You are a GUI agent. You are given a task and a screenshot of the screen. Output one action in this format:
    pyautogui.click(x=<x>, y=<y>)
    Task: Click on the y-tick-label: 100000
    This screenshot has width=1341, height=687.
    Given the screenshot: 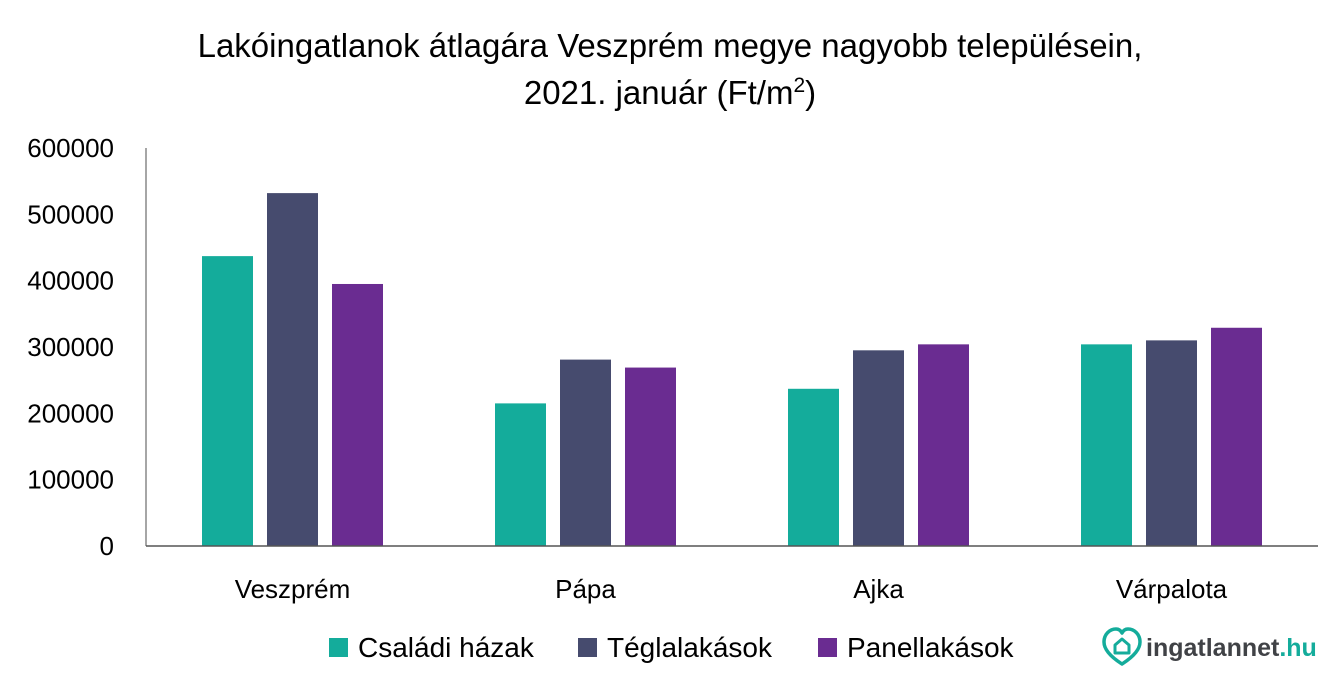 What is the action you would take?
    pyautogui.click(x=70, y=480)
    